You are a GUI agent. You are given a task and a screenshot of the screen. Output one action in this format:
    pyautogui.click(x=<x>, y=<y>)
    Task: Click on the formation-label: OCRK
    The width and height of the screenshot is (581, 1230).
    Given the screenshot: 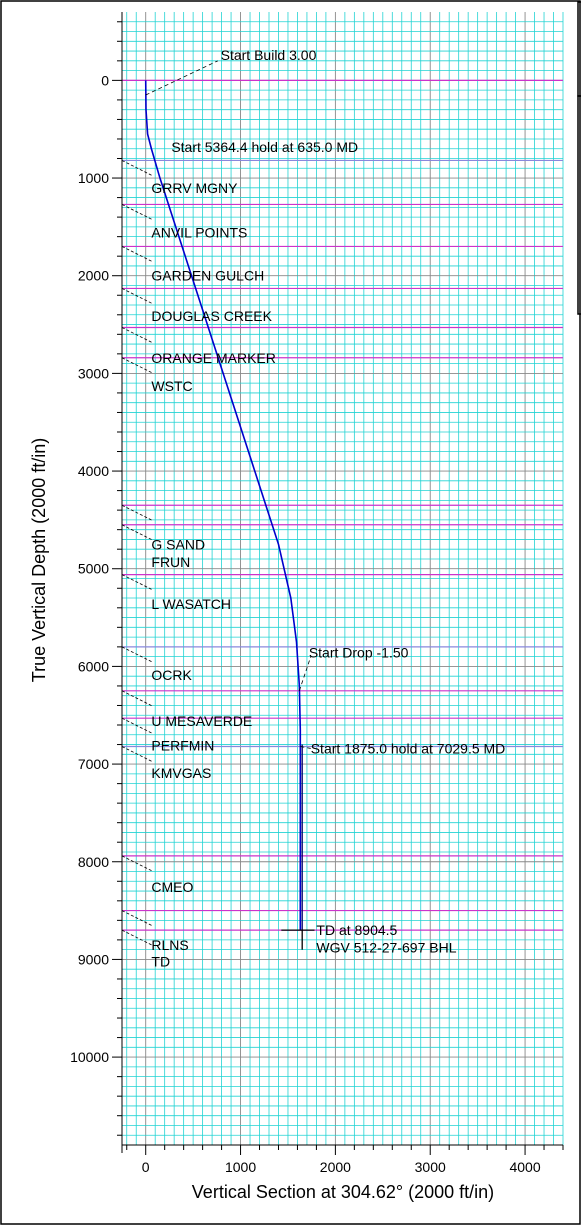 What is the action you would take?
    pyautogui.click(x=171, y=675)
    